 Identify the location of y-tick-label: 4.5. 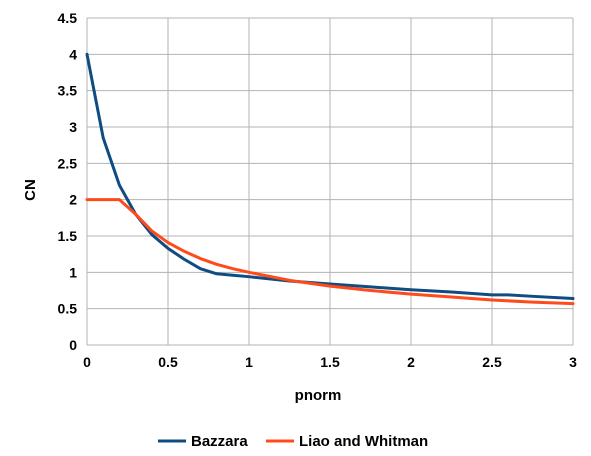
(68, 18).